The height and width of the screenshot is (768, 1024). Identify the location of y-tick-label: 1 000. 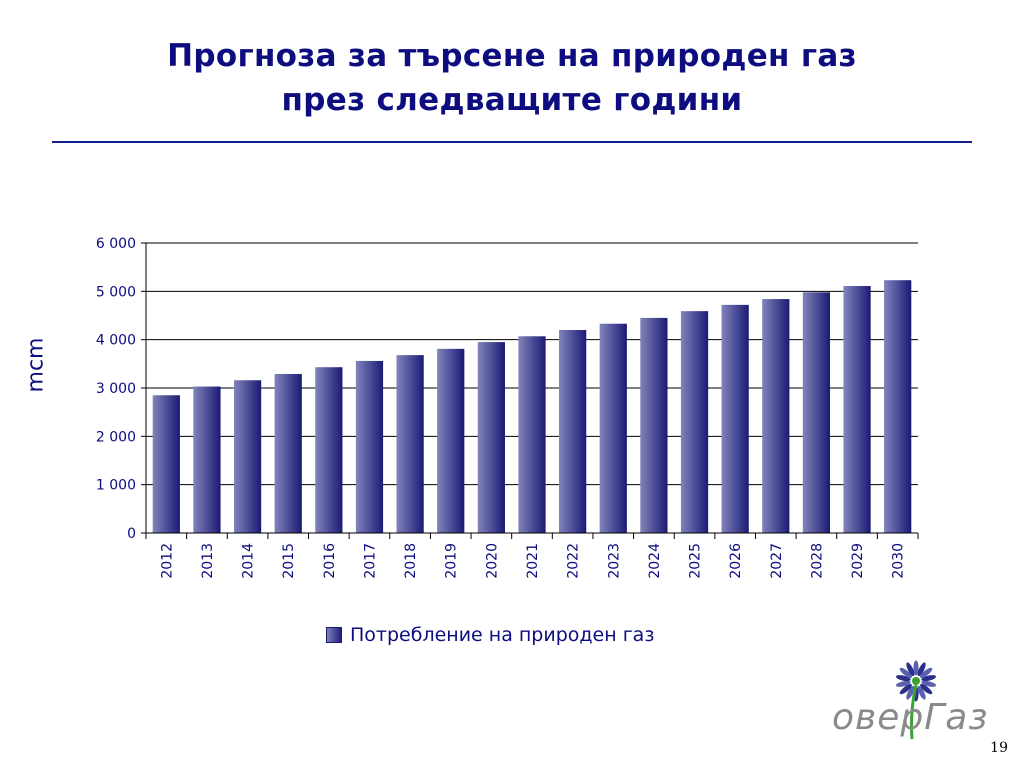
(116, 486).